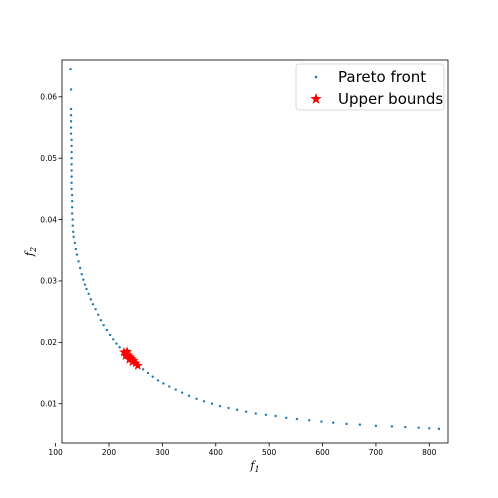 The height and width of the screenshot is (498, 498). Describe the element at coordinates (376, 88) in the screenshot. I see `legend-entries: Pareto front Upper bounds` at that location.